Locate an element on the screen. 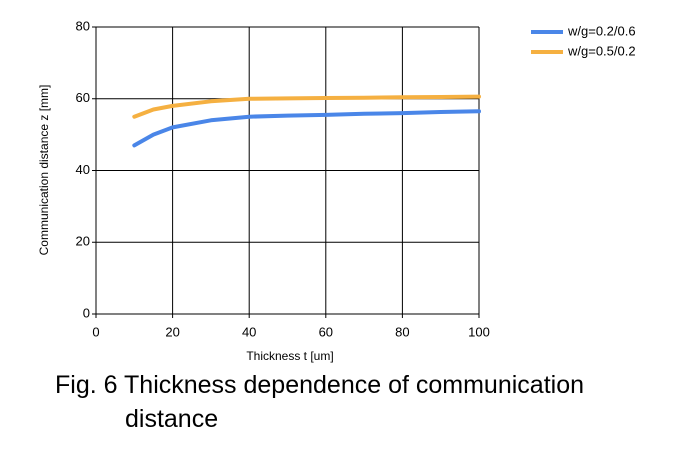  x-axis-label: Thickness t [um] is located at coordinates (289, 356).